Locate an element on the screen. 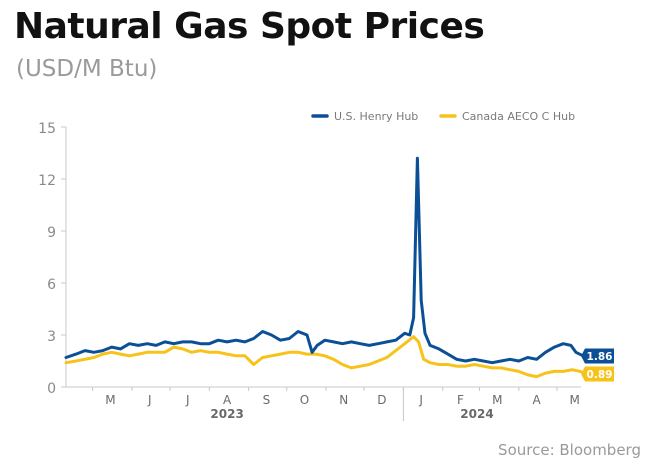  y-tick-label: 3 is located at coordinates (51, 337).